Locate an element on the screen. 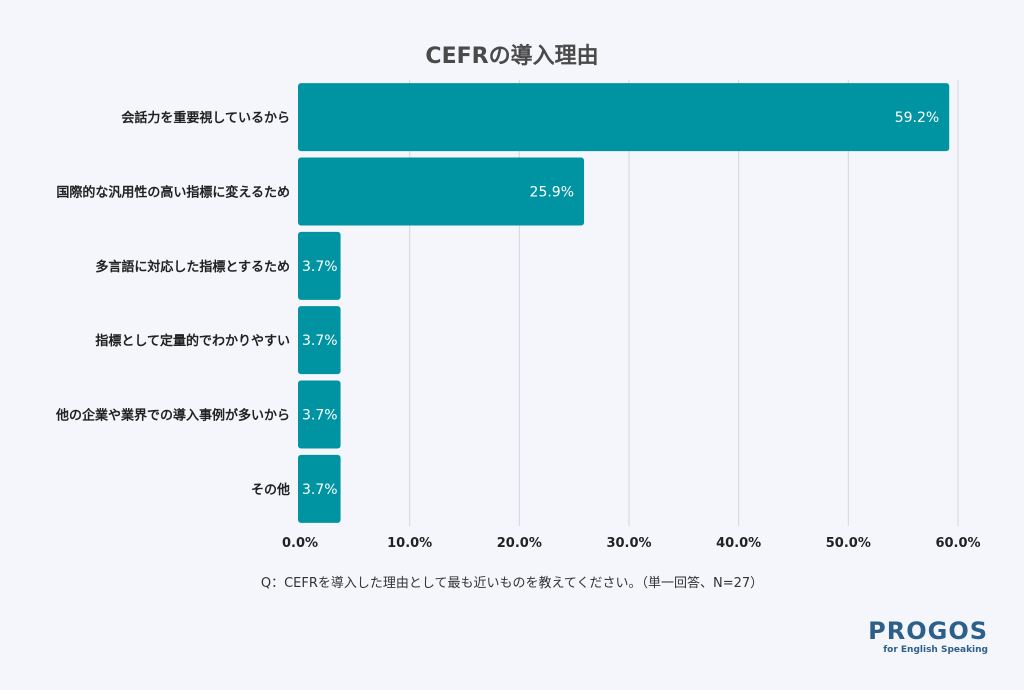  x-tick-label: 50.0% is located at coordinates (848, 543).